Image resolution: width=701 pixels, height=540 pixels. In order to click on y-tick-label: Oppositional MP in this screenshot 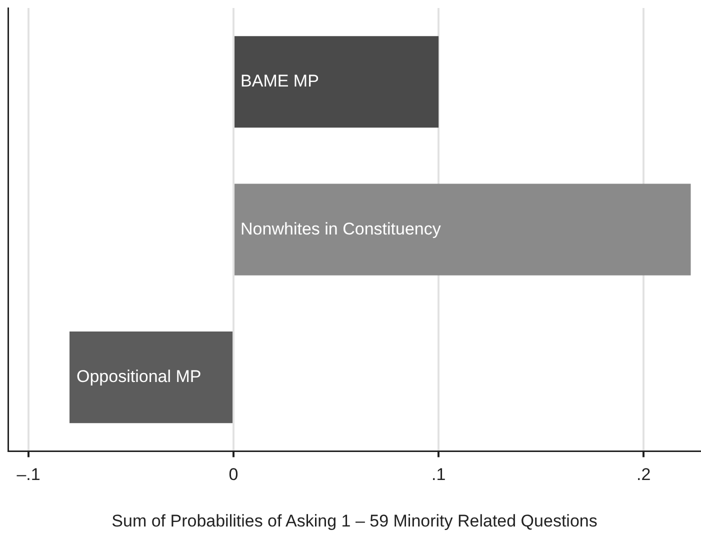, I will do `click(139, 376)`.